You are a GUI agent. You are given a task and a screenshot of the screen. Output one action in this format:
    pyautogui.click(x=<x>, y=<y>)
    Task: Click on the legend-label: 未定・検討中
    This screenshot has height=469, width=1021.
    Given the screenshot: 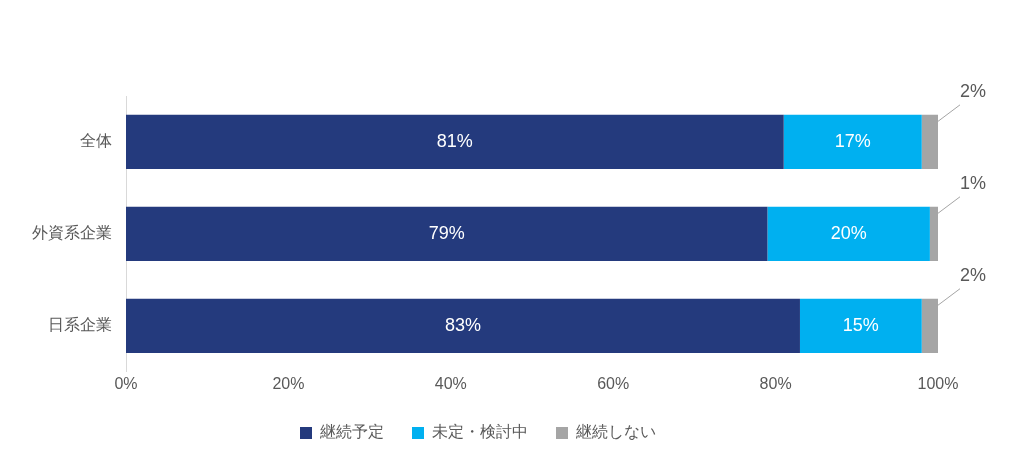 What is the action you would take?
    pyautogui.click(x=480, y=432)
    